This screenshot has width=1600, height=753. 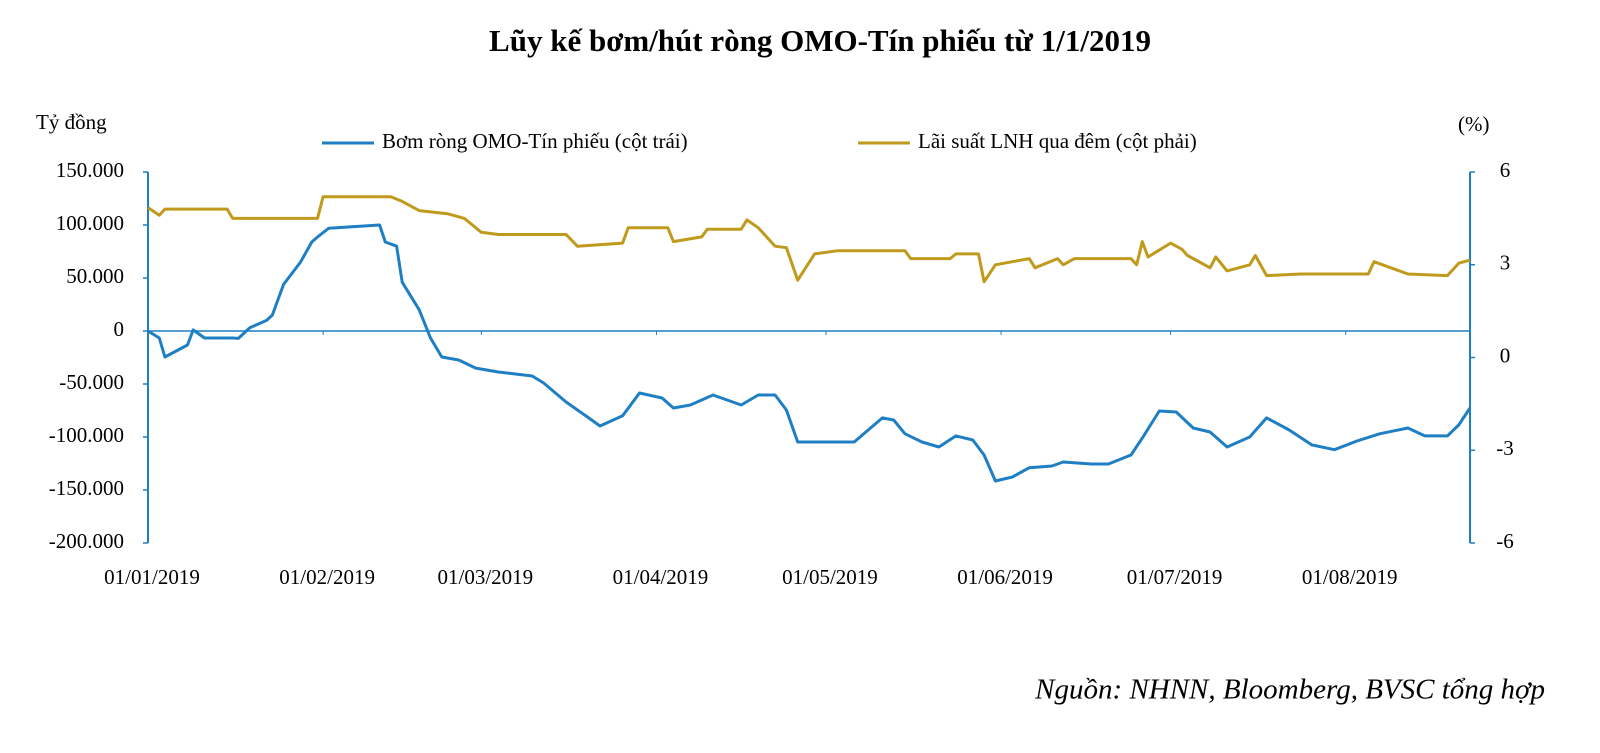 I want to click on x-tick-label: 01/08/2019, so click(x=1350, y=577).